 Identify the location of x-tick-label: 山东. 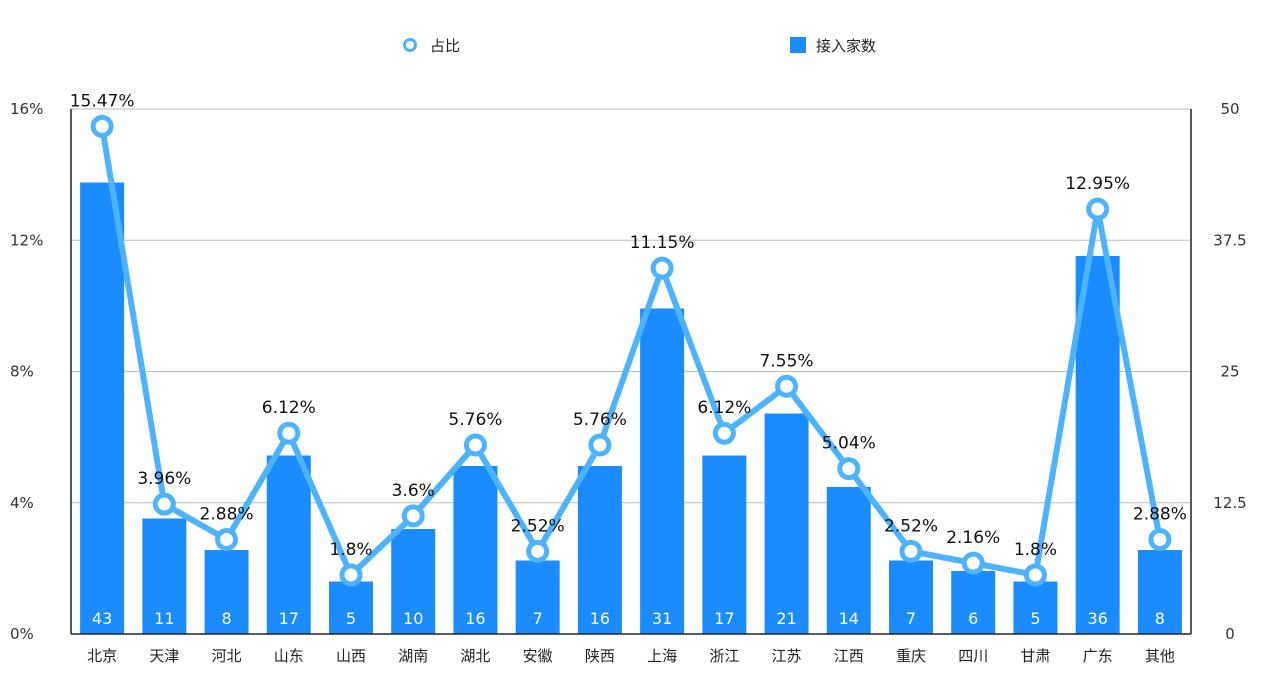
(289, 656).